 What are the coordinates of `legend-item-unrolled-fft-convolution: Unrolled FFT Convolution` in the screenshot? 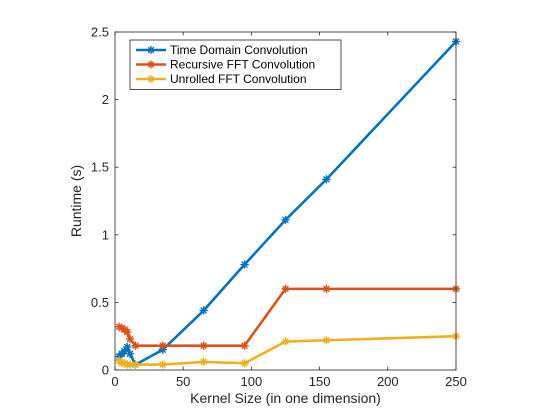 It's located at (221, 79).